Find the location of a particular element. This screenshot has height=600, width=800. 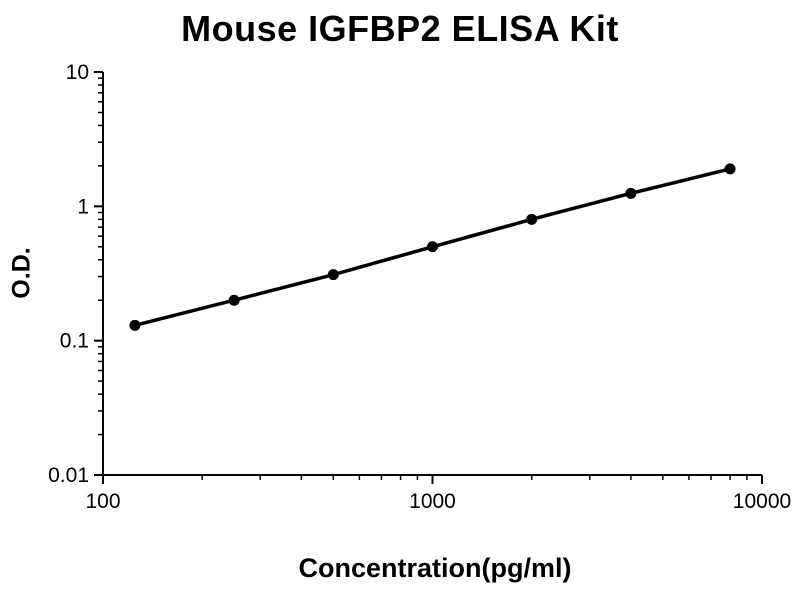

y-tick-label: 0.01 is located at coordinates (68, 475).